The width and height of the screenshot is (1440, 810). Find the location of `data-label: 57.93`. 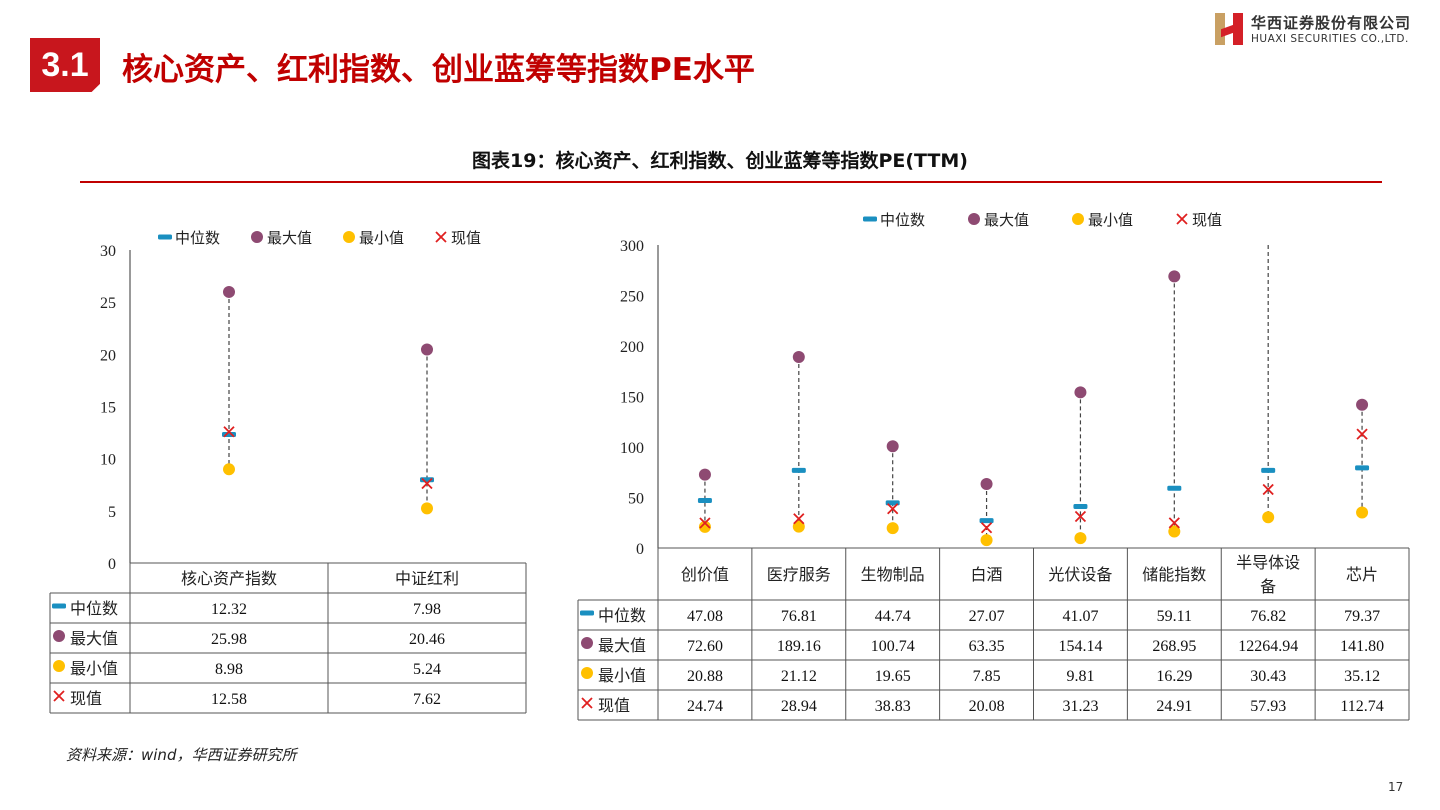

data-label: 57.93 is located at coordinates (1268, 706).